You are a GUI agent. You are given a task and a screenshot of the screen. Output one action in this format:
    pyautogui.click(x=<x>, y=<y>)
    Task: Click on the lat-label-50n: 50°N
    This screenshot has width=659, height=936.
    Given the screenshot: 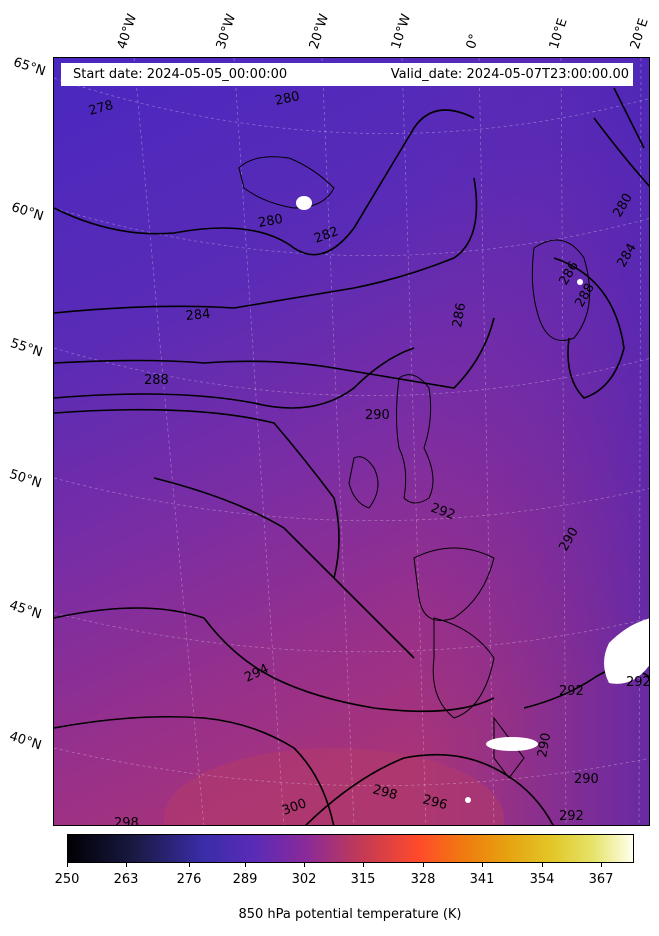 What is the action you would take?
    pyautogui.click(x=25, y=479)
    